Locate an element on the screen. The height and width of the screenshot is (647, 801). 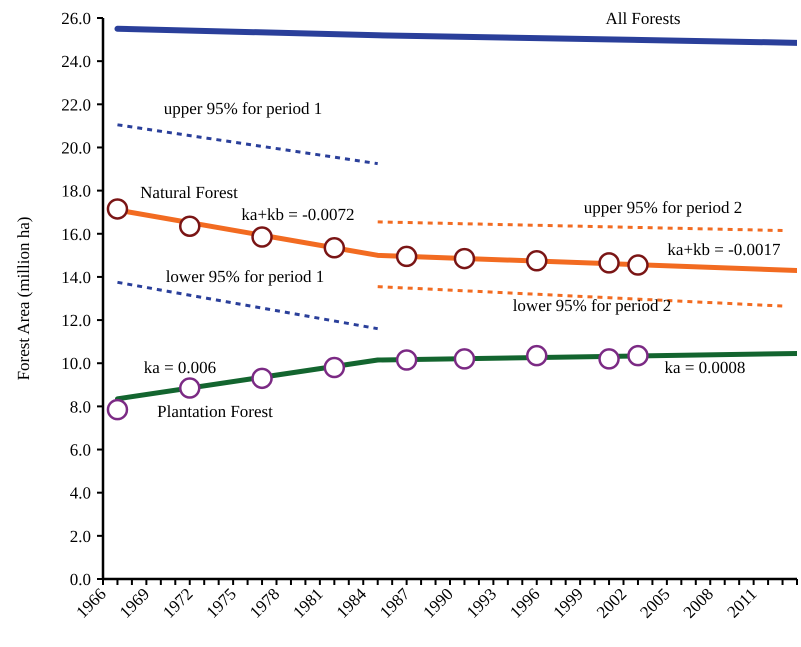
y-tick-label: 8.0 is located at coordinates (80, 406).